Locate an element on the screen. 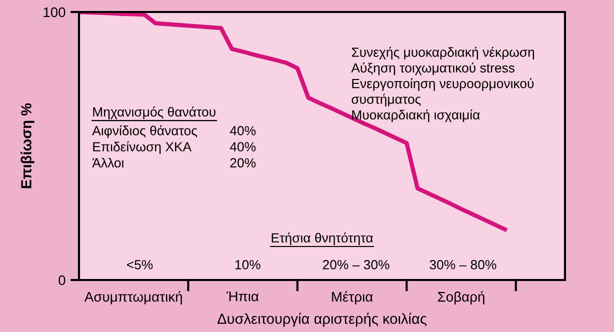 This screenshot has width=614, height=332. y-tick-label: 100 is located at coordinates (55, 12).